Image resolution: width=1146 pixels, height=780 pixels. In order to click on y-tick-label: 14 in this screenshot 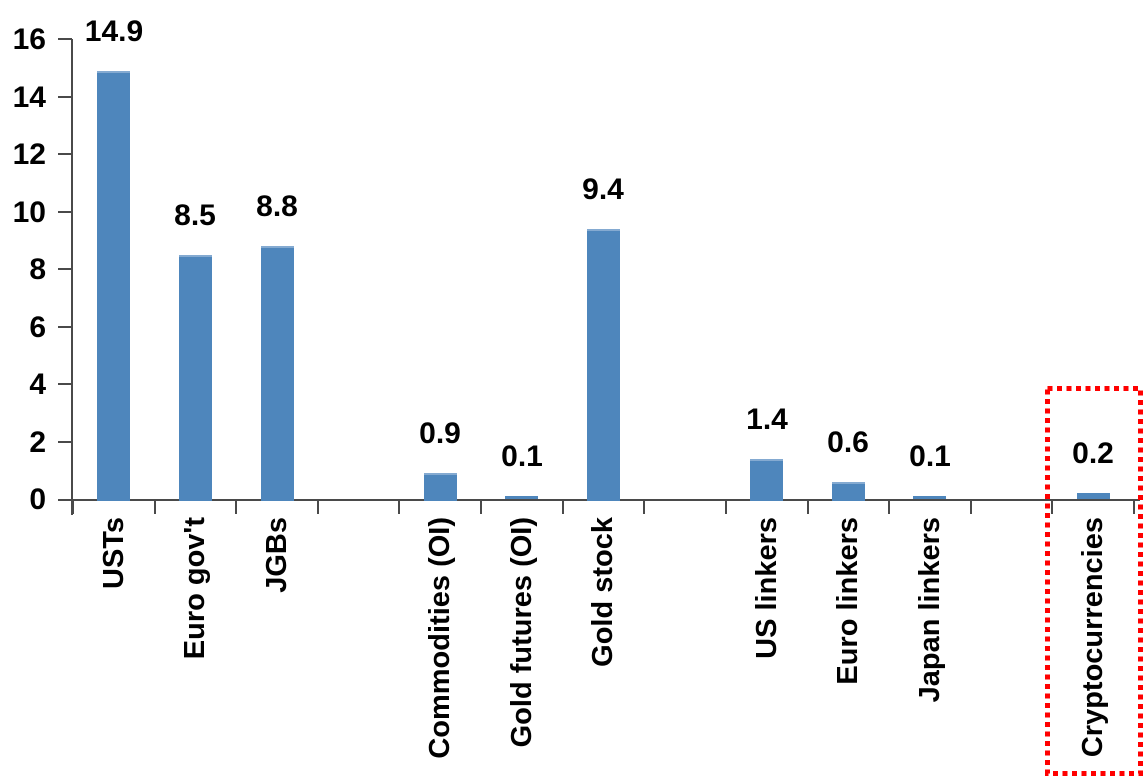, I will do `click(29, 97)`.